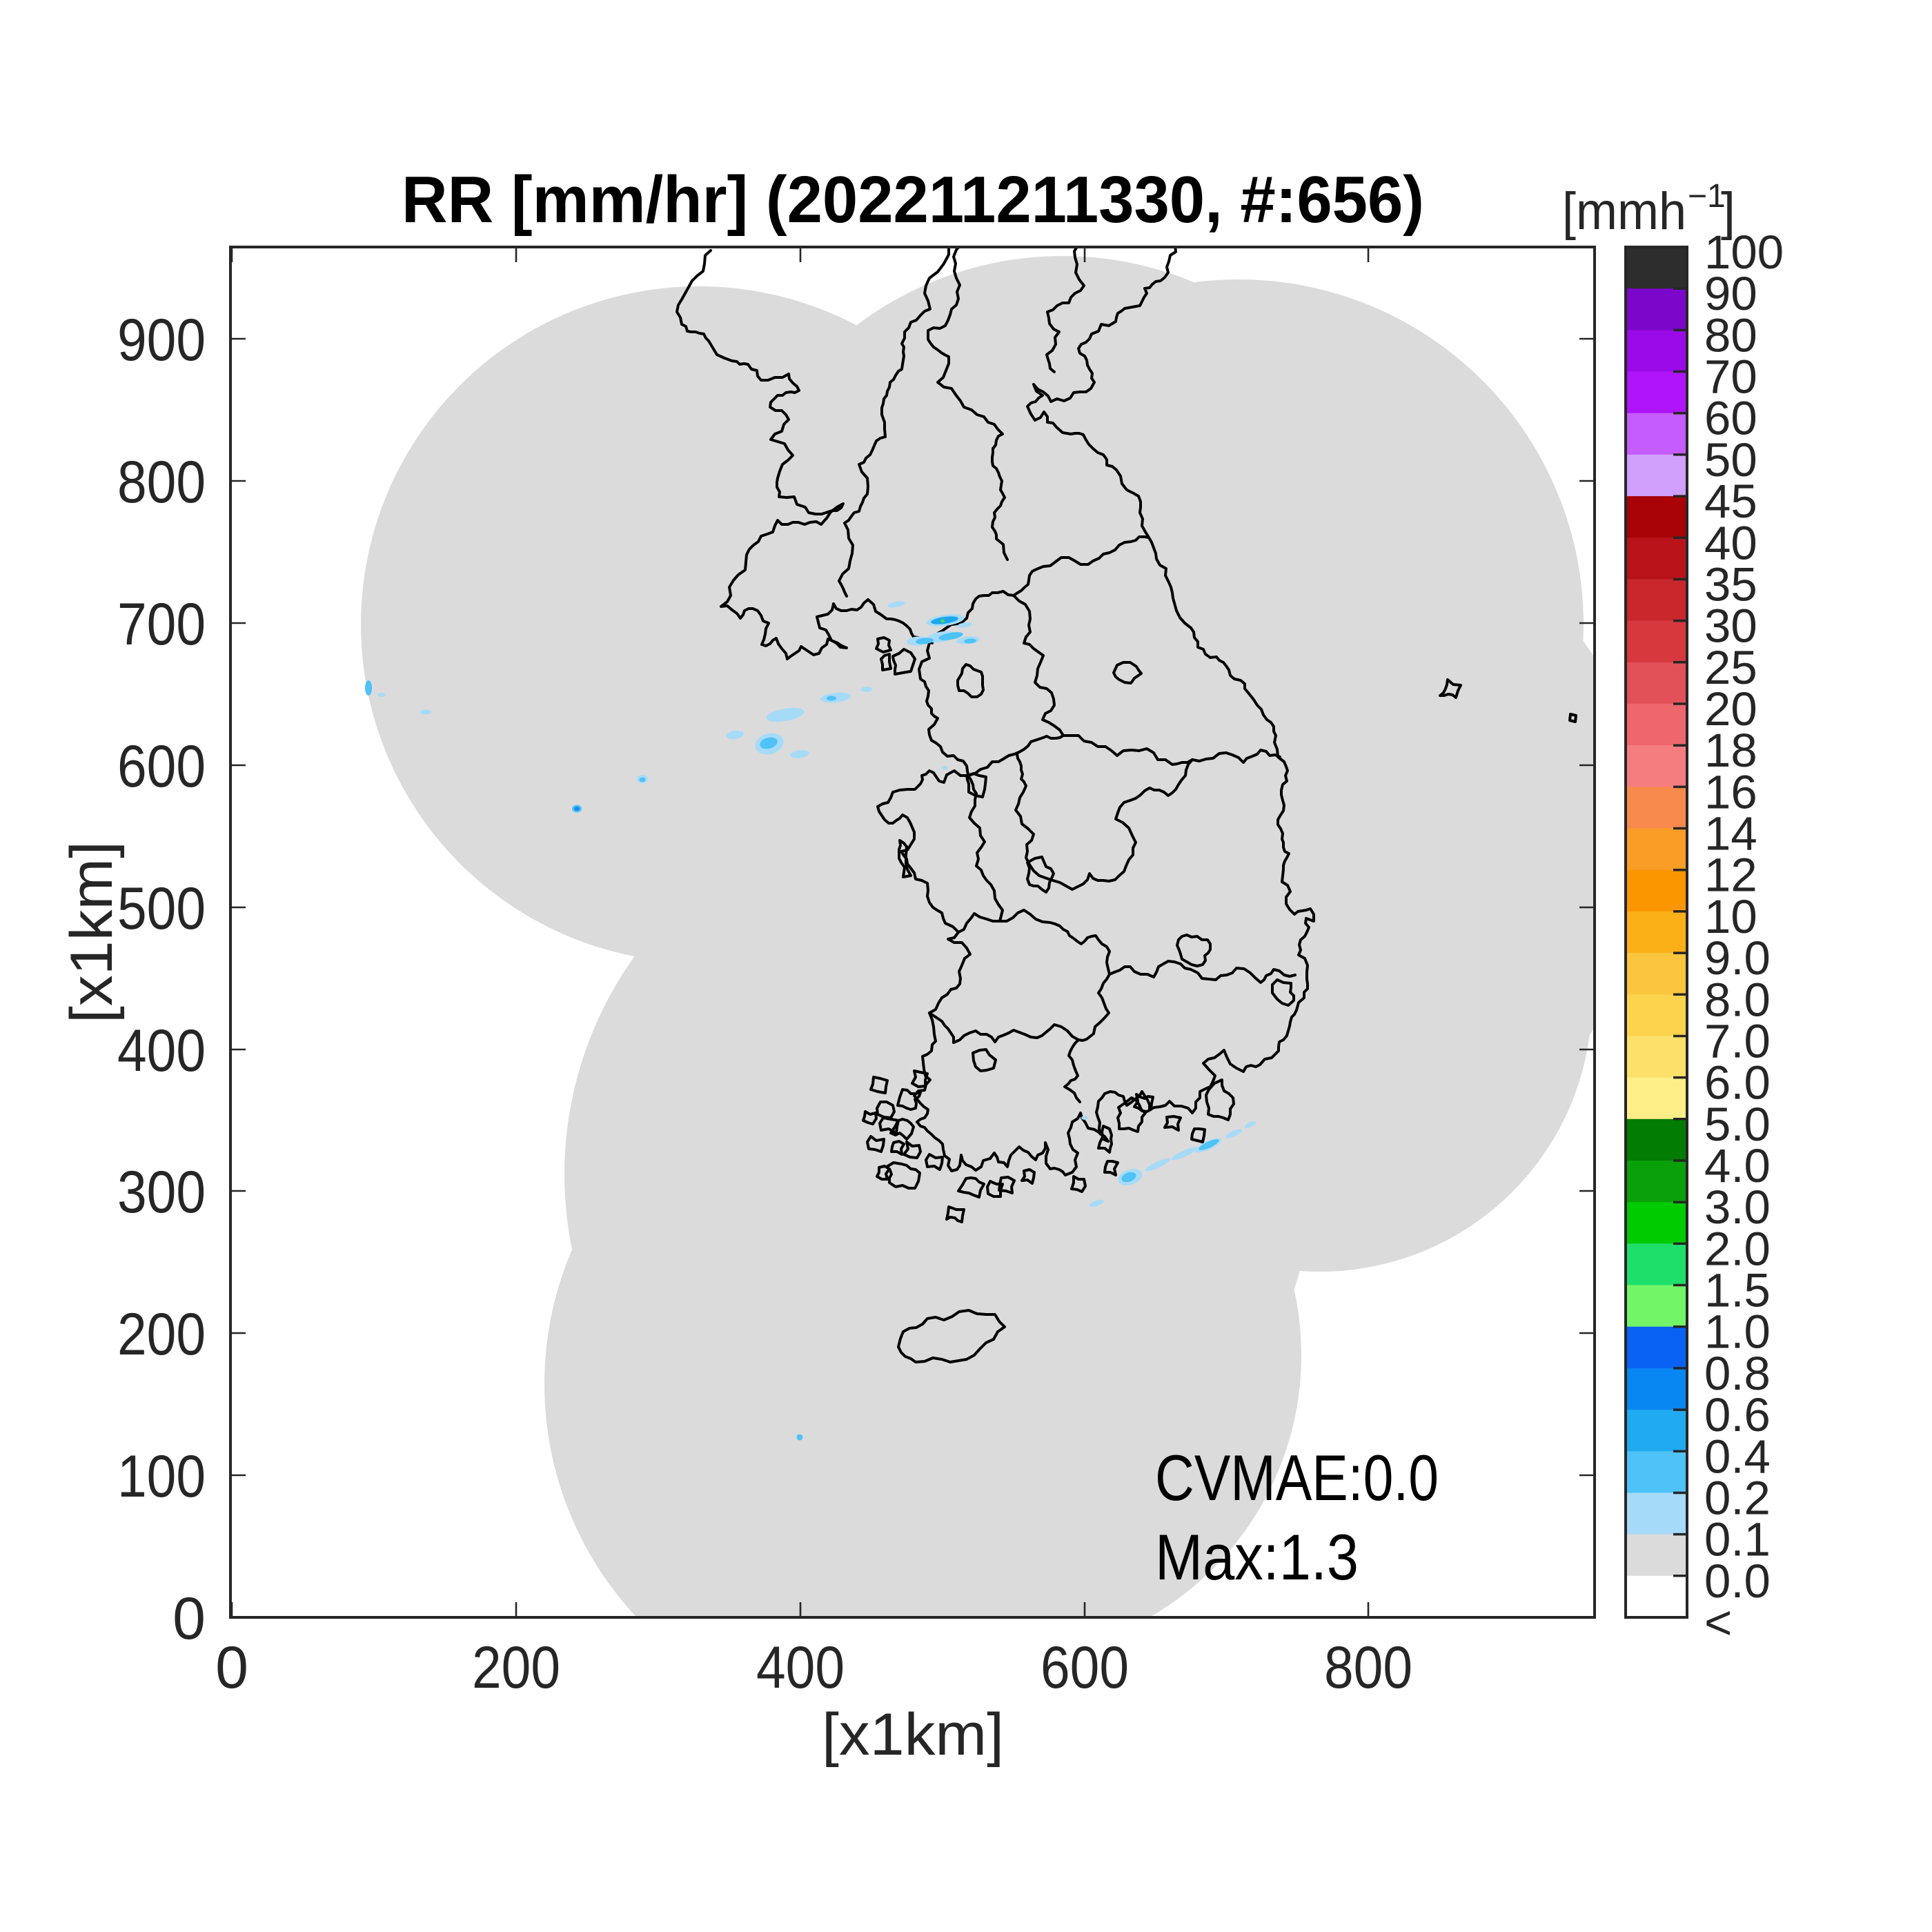 The height and width of the screenshot is (1932, 1932). What do you see at coordinates (1257, 1557) in the screenshot?
I see `svg-text: Max:1.3` at bounding box center [1257, 1557].